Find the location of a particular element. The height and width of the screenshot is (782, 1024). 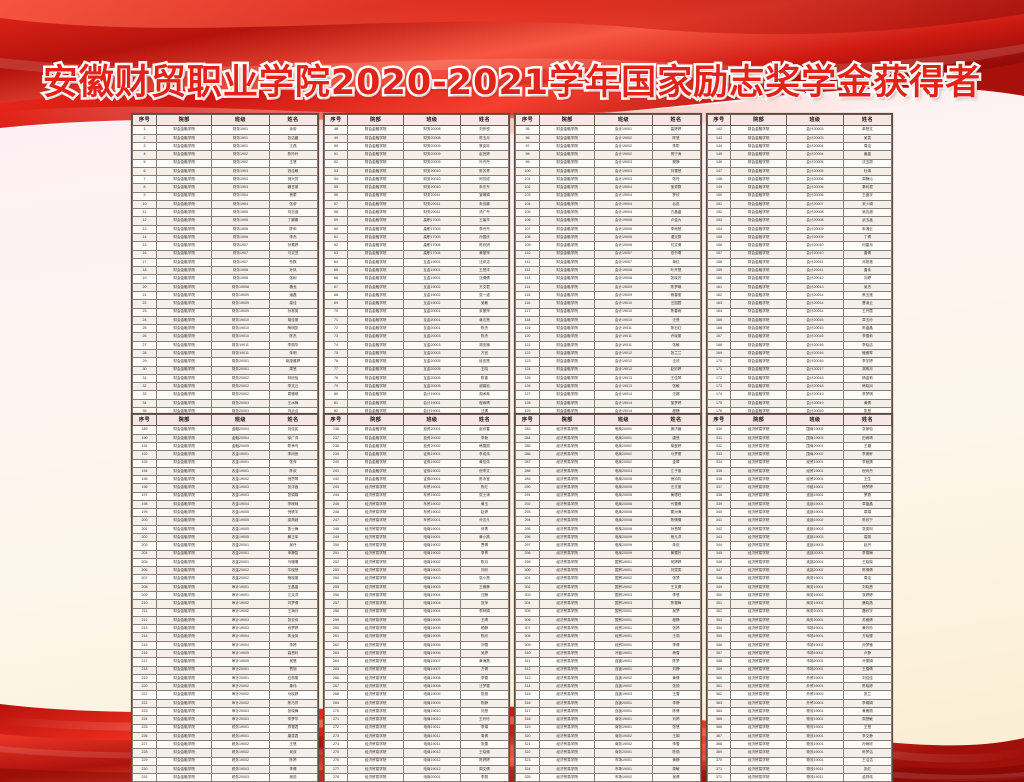

table-row: 275 经济贸易学院 电商19012 王晓雅 is located at coordinates (416, 753).